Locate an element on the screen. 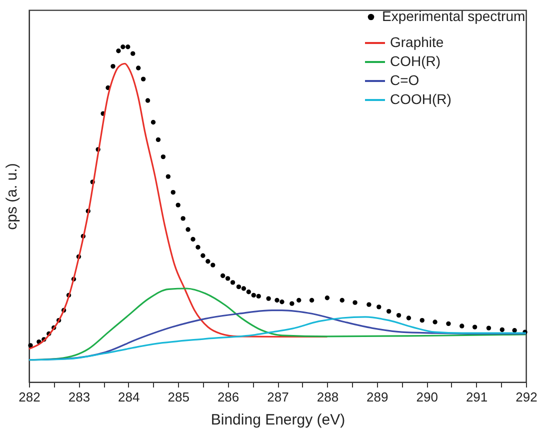 This screenshot has height=439, width=557. x-tick-label: 287 is located at coordinates (278, 397).